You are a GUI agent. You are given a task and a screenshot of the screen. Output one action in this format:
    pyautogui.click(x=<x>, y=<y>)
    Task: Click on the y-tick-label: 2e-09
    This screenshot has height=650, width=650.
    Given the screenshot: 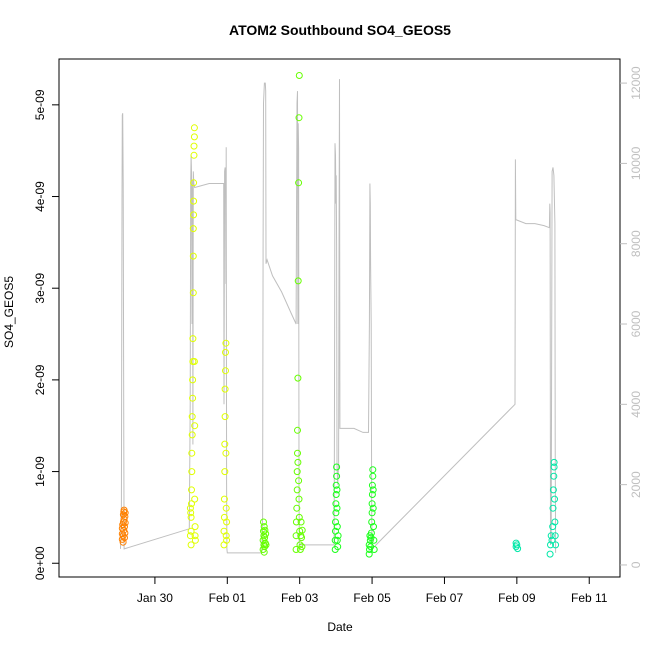 What is the action you would take?
    pyautogui.click(x=40, y=379)
    